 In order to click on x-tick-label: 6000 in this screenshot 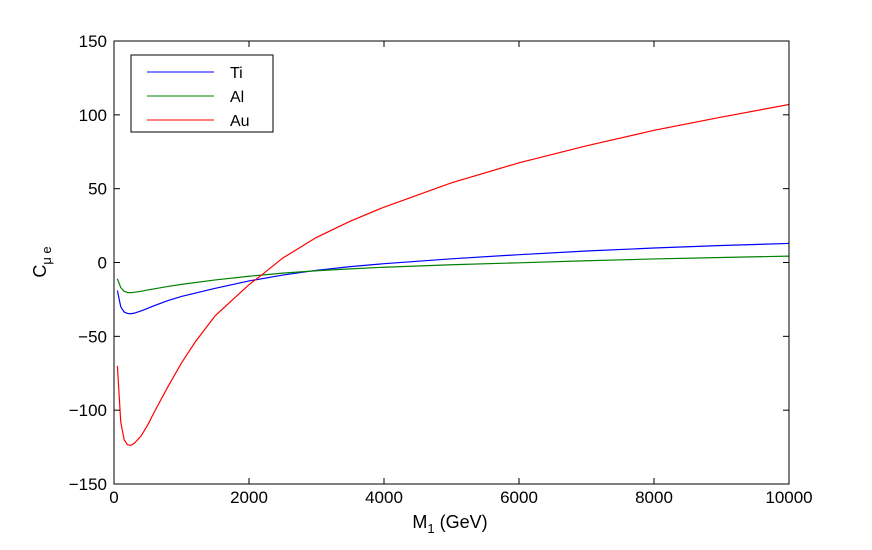, I will do `click(519, 497)`.